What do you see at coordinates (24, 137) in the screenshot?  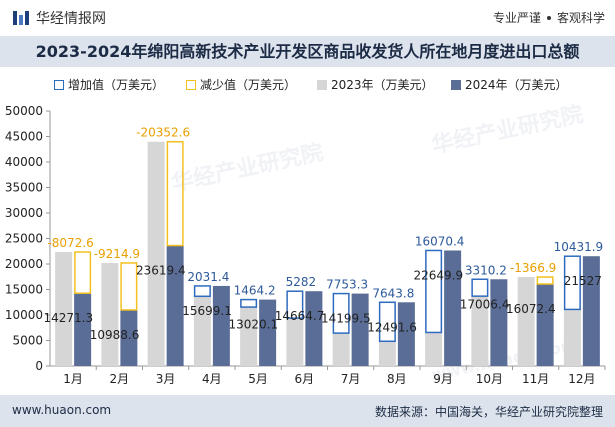 I see `y-tick-label: 45000` at bounding box center [24, 137].